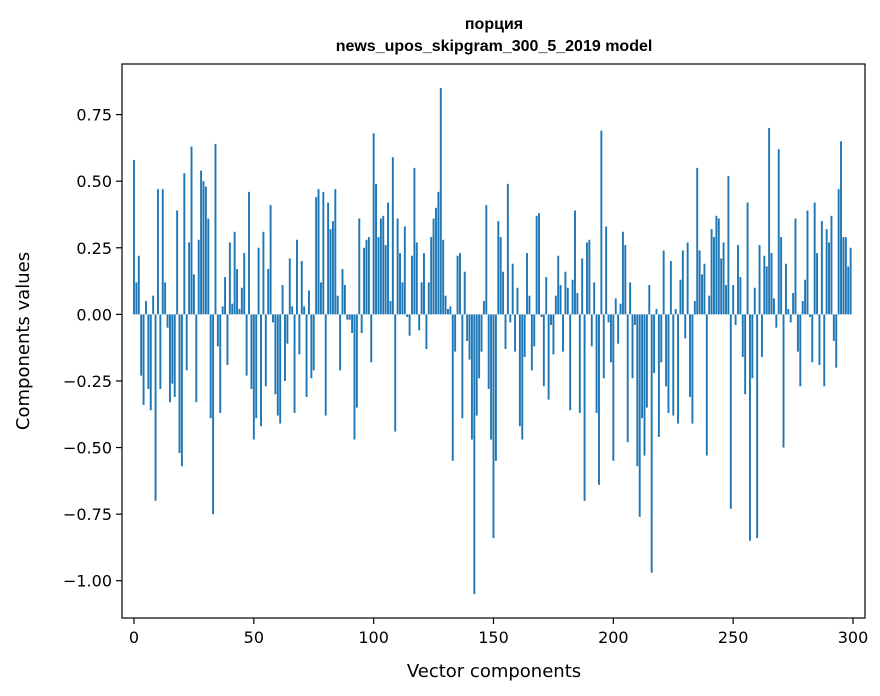 The height and width of the screenshot is (696, 880). What do you see at coordinates (92, 348) in the screenshot?
I see `y-axis-ticks: −1.00 −0.75 −0.50 −0.25 0.00 0.25 0.50 0.75` at bounding box center [92, 348].